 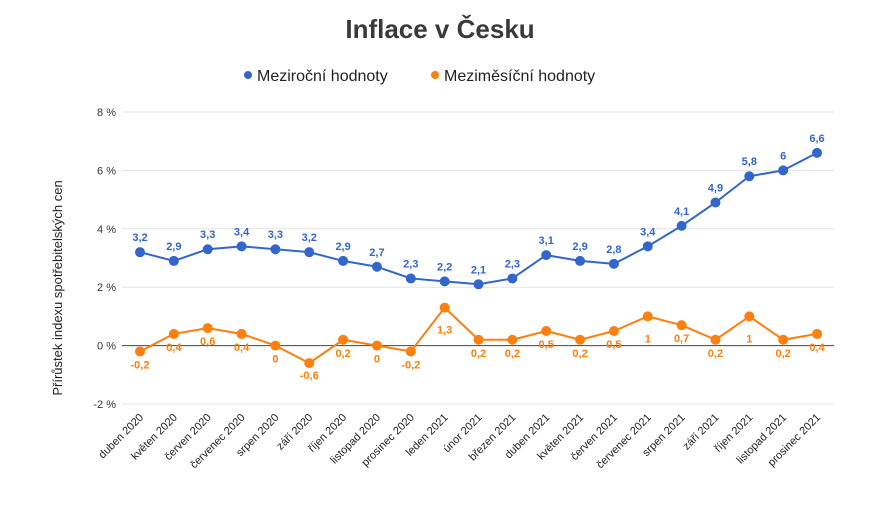 What do you see at coordinates (57, 287) in the screenshot?
I see `y-axis-title: Přírůstek indexu spotřebitelských cen` at bounding box center [57, 287].